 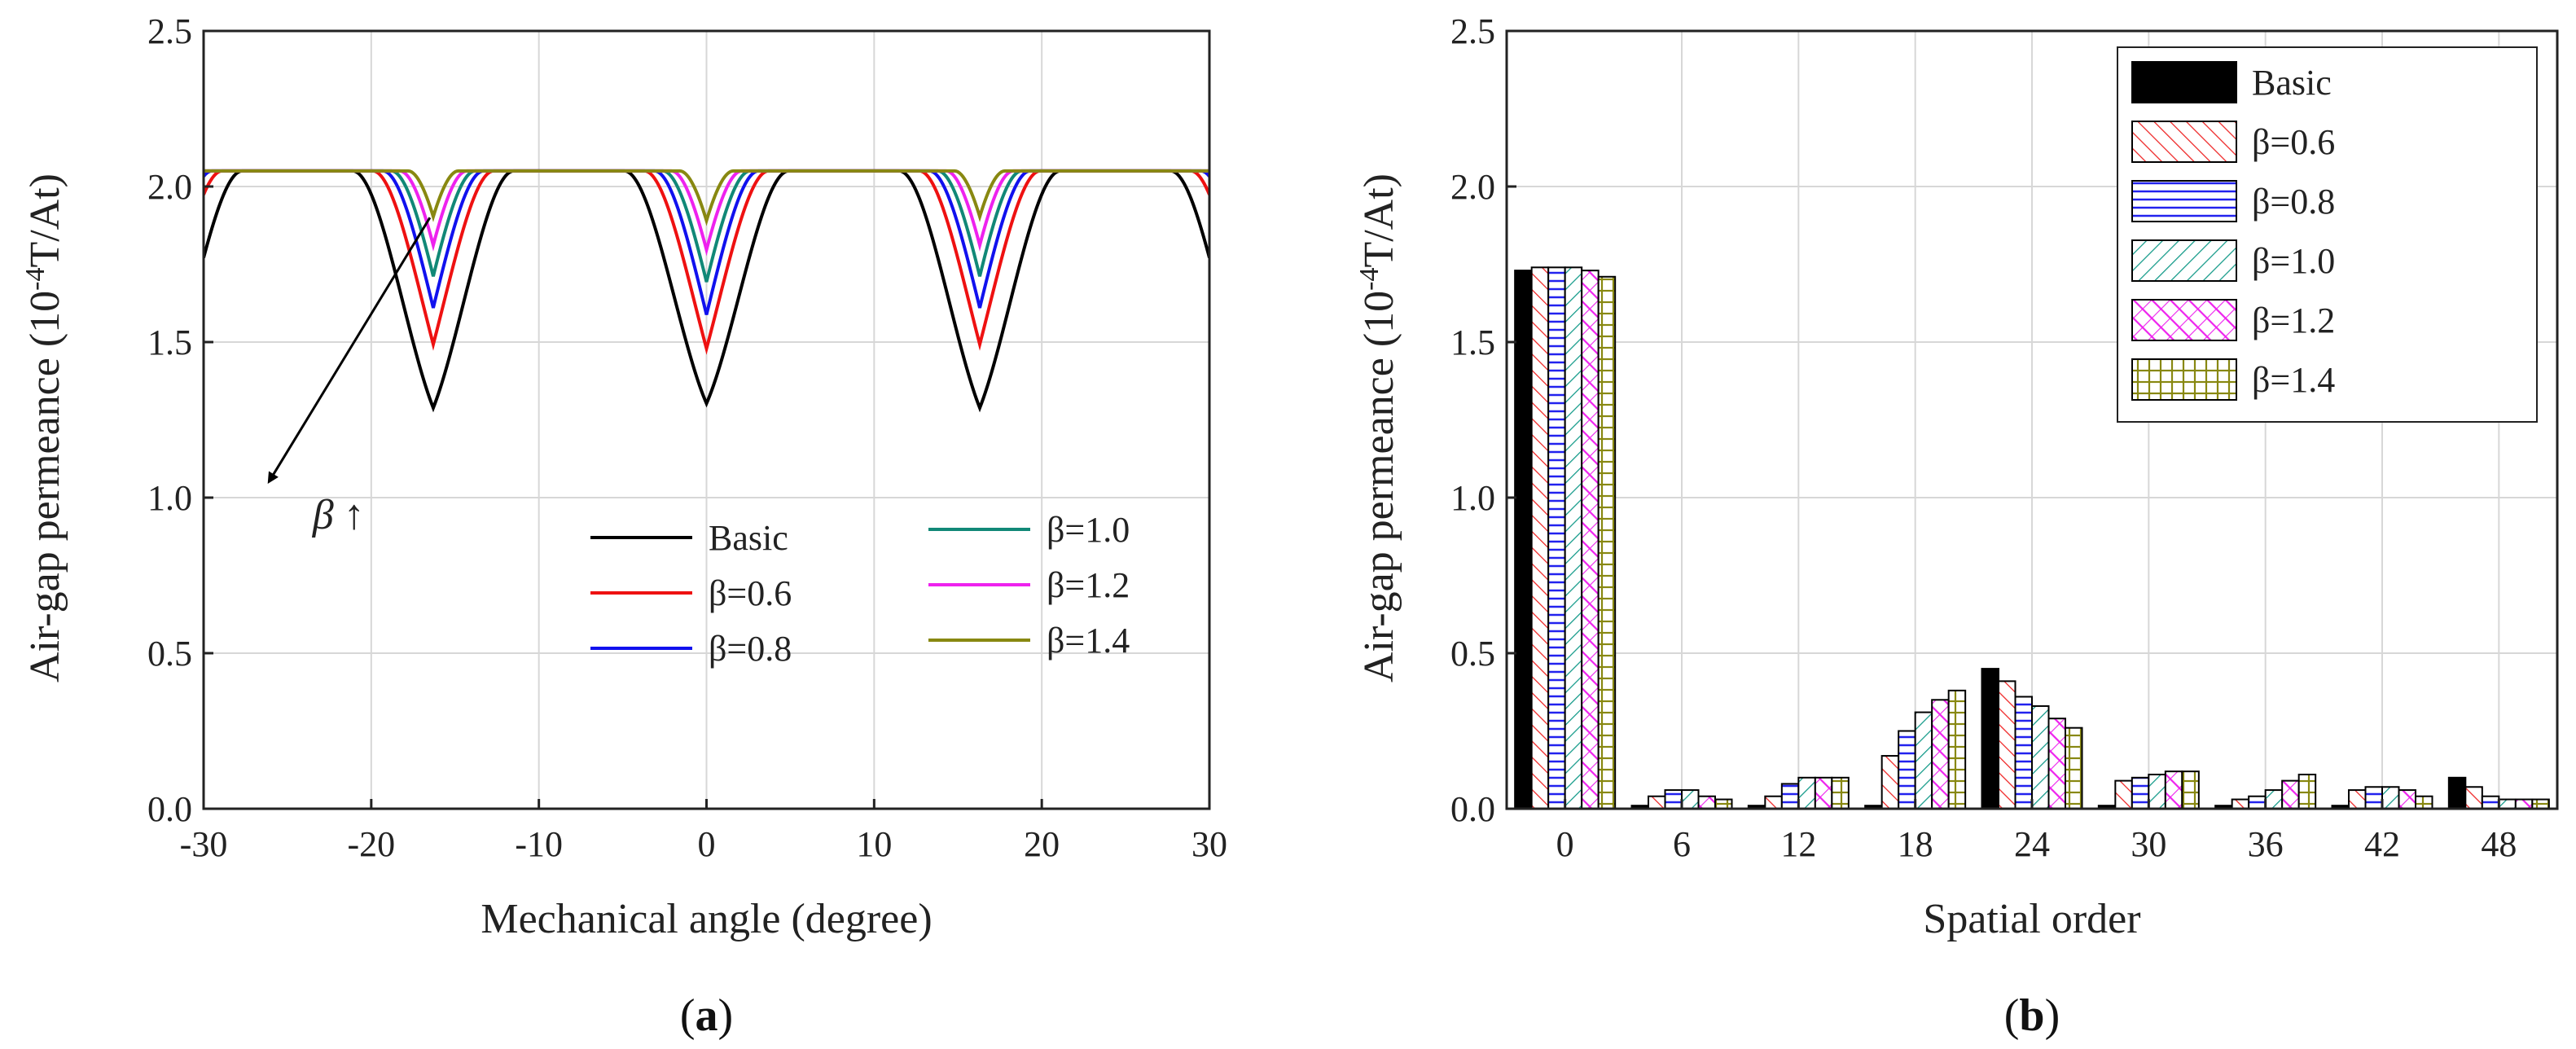 I want to click on chart-b-legend-label: β=1.0, so click(x=2293, y=261).